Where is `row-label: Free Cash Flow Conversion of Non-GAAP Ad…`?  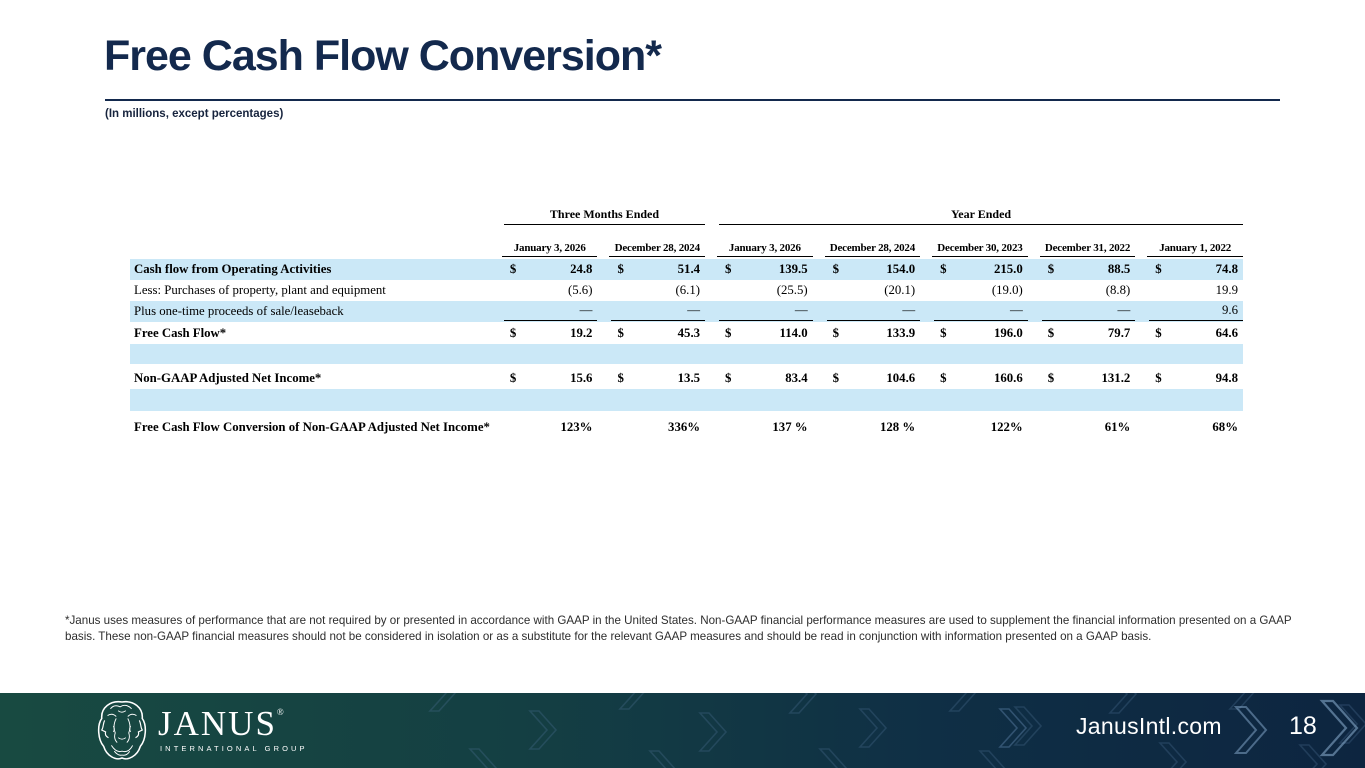 row-label: Free Cash Flow Conversion of Non-GAAP Ad… is located at coordinates (312, 427).